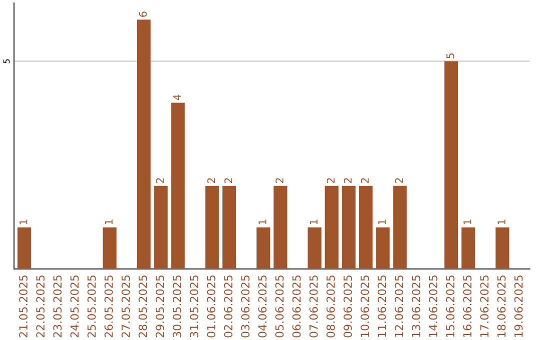 This screenshot has height=340, width=540. Describe the element at coordinates (108, 306) in the screenshot. I see `x-tick-label: 26.05.2025` at that location.